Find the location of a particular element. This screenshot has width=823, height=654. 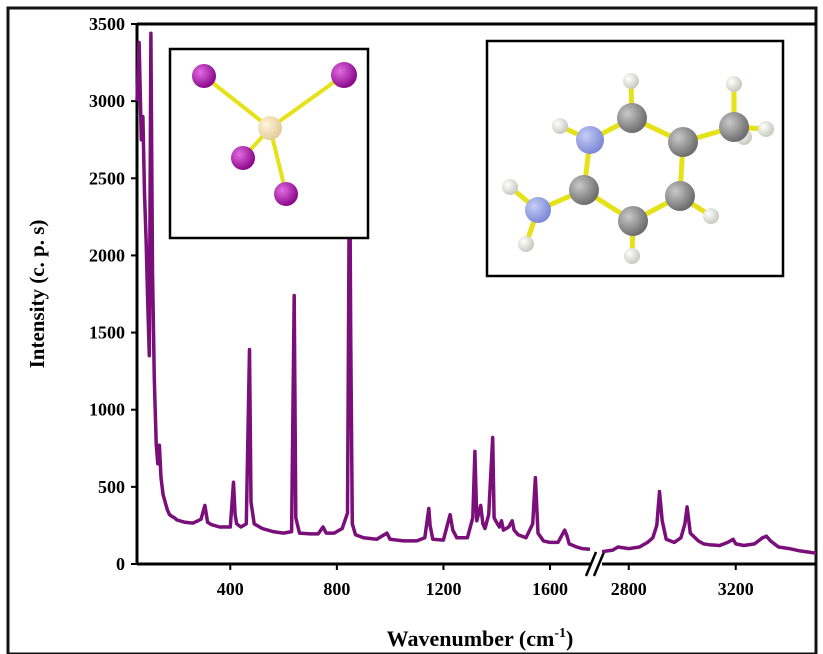

x-tick-label: 3200 is located at coordinates (736, 589).